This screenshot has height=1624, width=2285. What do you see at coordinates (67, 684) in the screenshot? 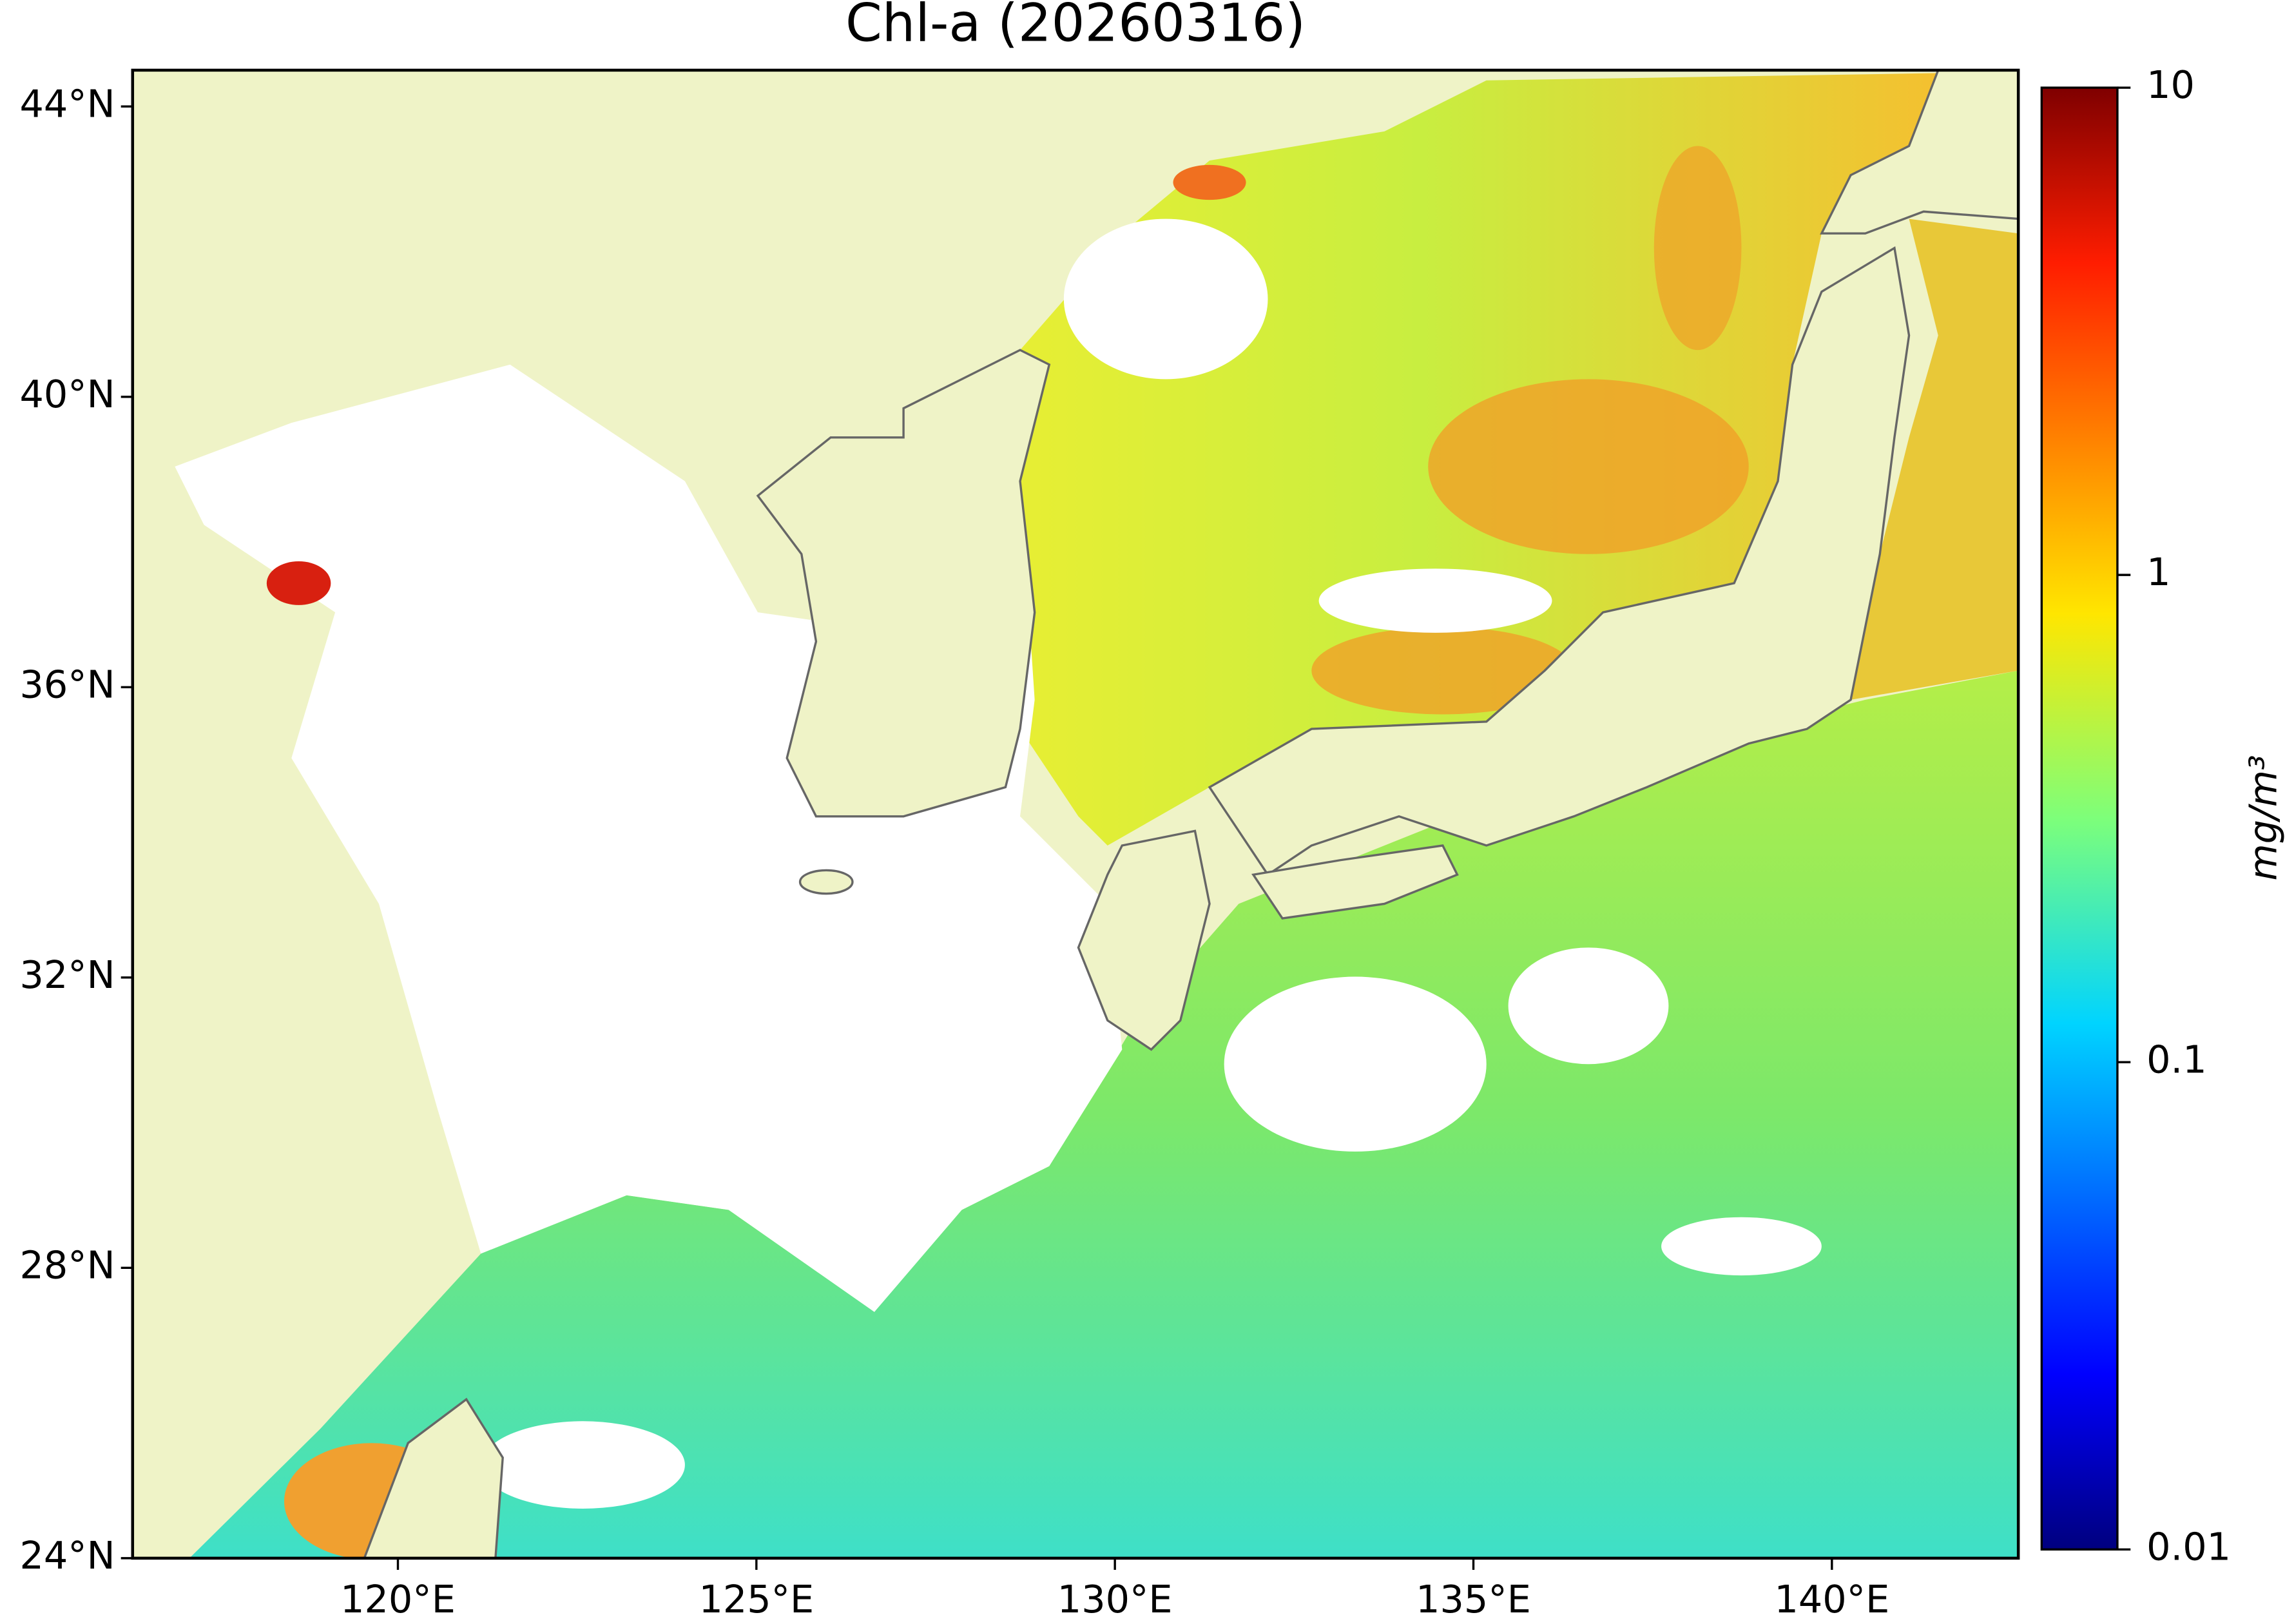
I see `y-tick-label: 36°N` at bounding box center [67, 684].